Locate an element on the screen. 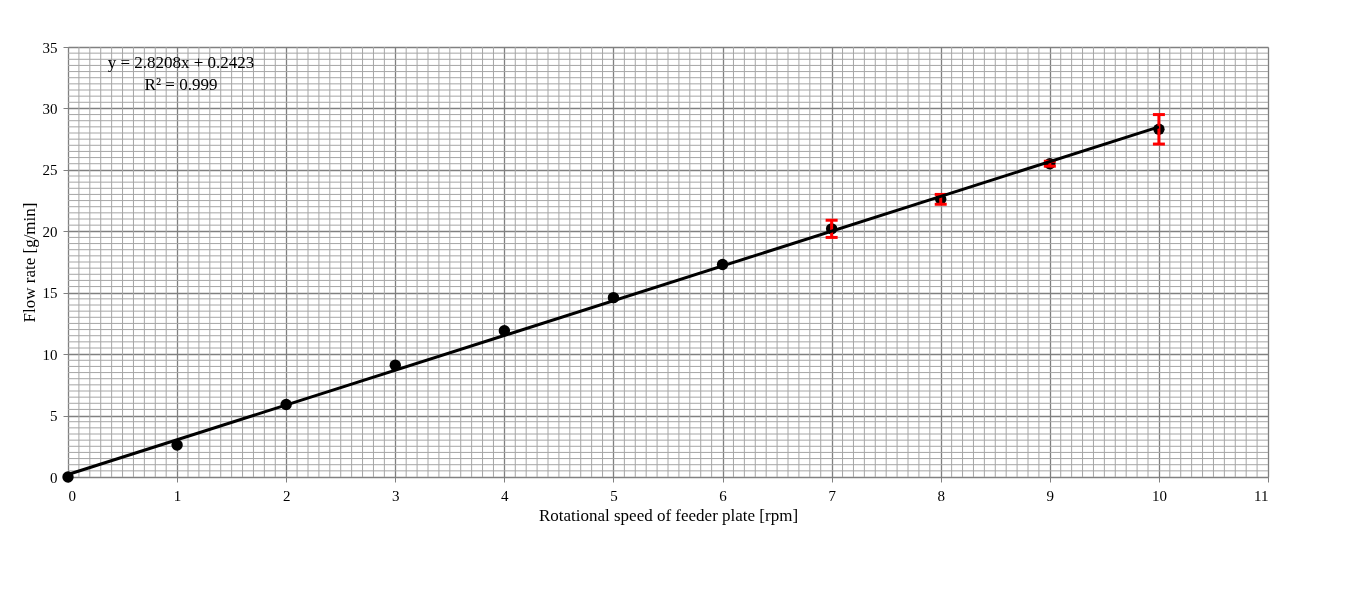 The width and height of the screenshot is (1355, 606). x-axis-title: Rotational speed of feeder plate [rpm] is located at coordinates (668, 515).